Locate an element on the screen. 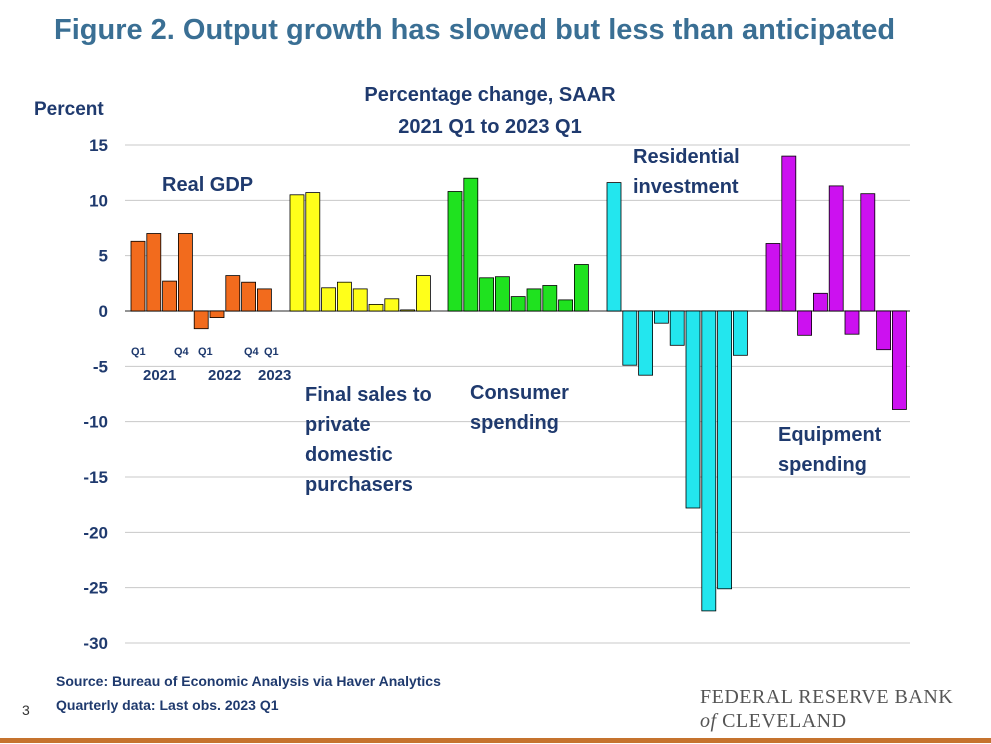  year-marker-2021: 2021 is located at coordinates (160, 375).